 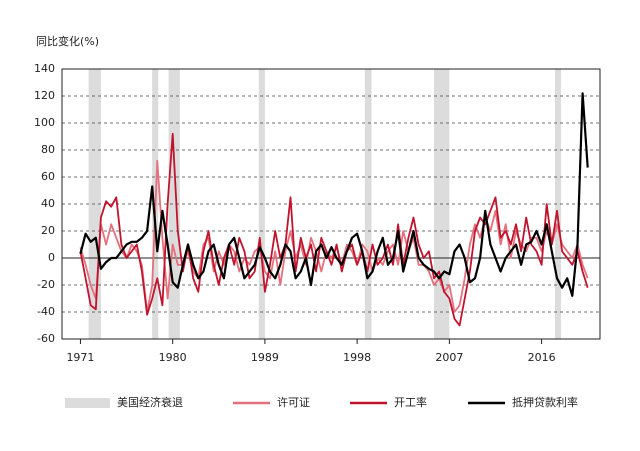 I want to click on x-tick-label: 1980, so click(x=173, y=357).